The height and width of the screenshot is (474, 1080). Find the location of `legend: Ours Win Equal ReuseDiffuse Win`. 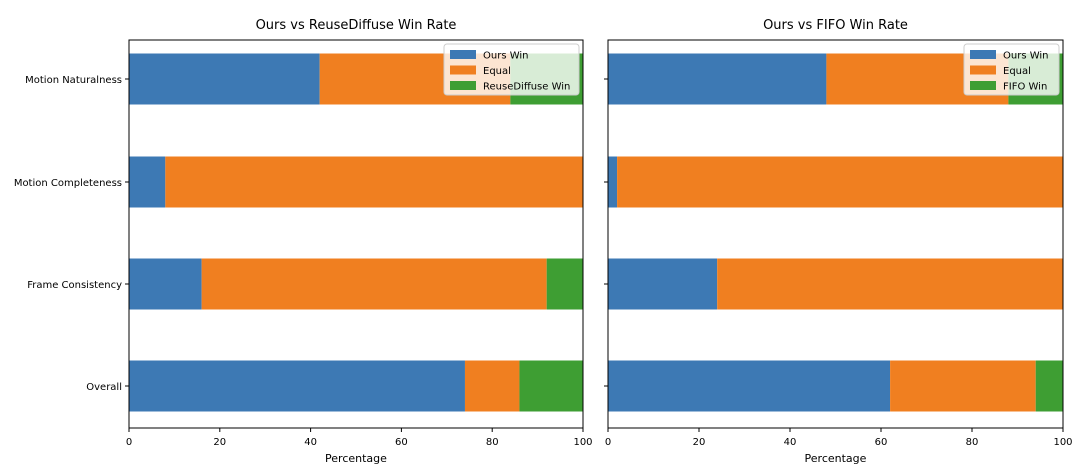

legend: Ours Win Equal ReuseDiffuse Win is located at coordinates (511, 69).